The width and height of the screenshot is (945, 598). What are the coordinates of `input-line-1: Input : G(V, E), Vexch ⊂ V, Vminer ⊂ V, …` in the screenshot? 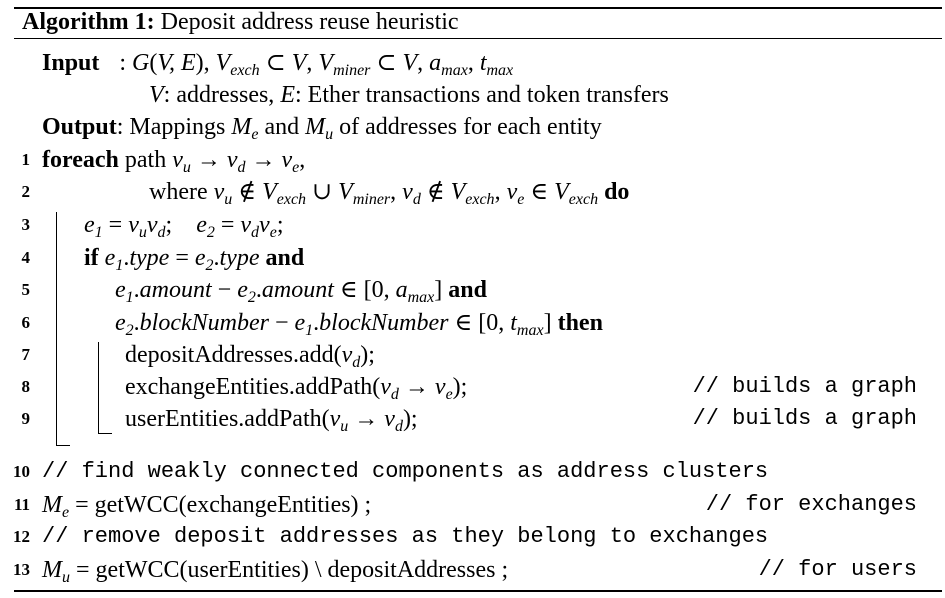 It's located at (278, 64).